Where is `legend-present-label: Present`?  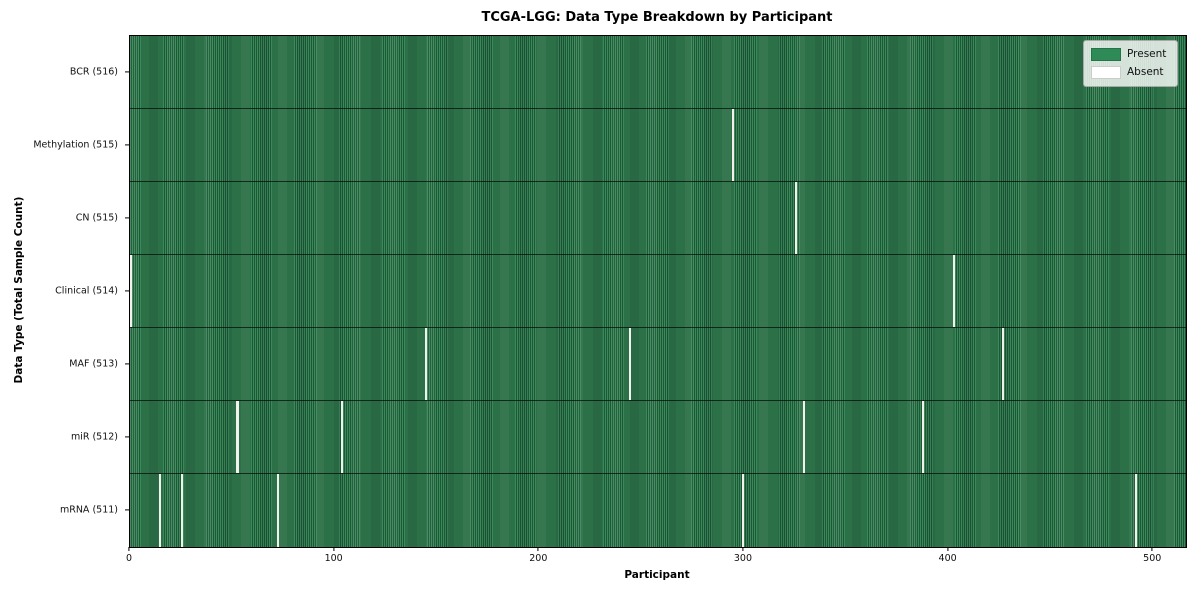
legend-present-label: Present is located at coordinates (1147, 54).